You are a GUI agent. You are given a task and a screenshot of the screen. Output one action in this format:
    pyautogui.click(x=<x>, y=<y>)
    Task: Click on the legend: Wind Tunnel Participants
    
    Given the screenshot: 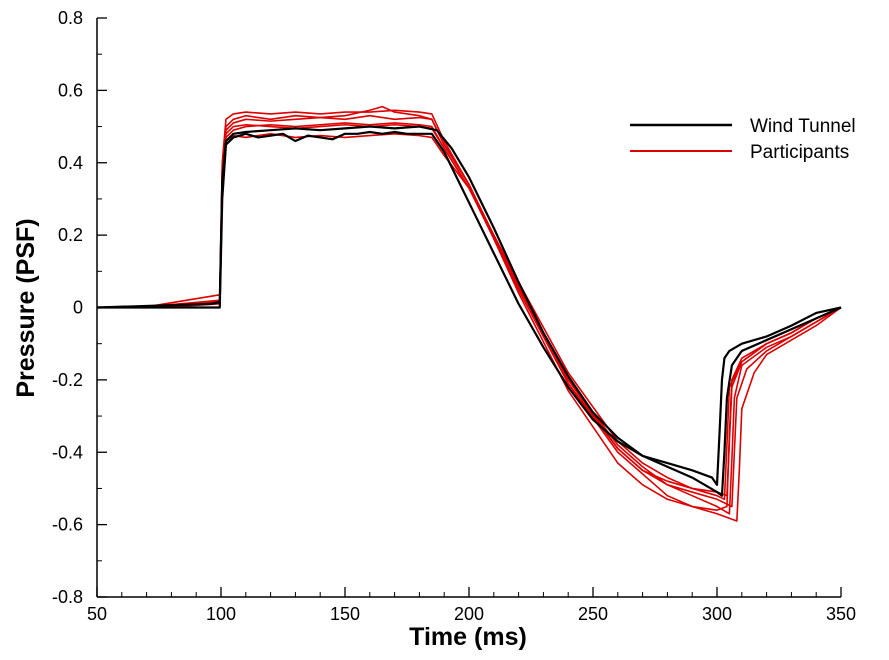 What is the action you would take?
    pyautogui.click(x=743, y=139)
    